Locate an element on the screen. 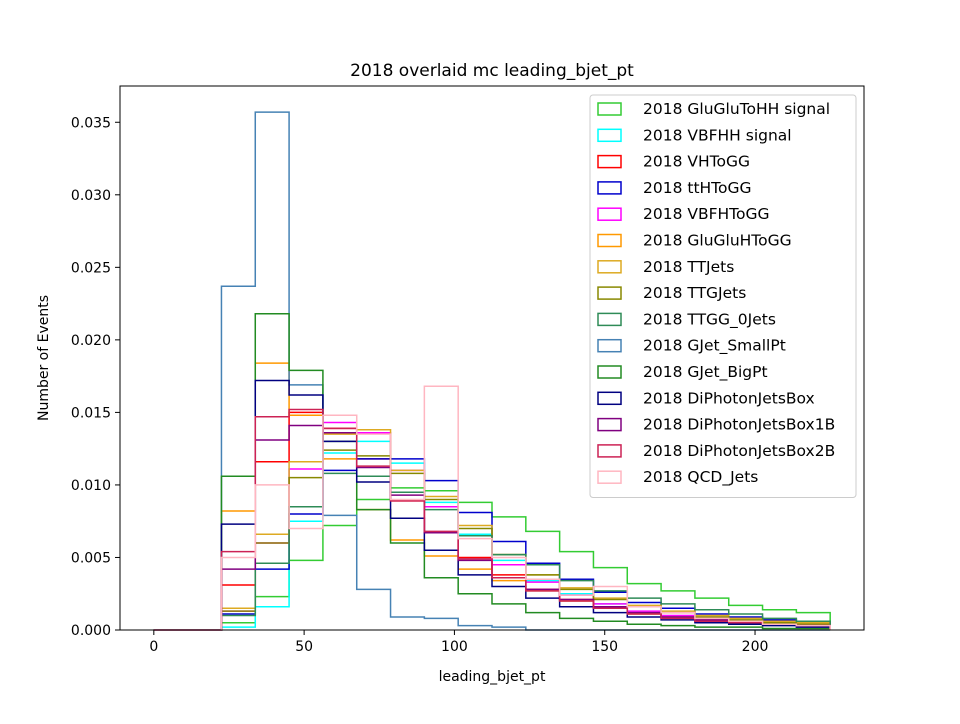 Image resolution: width=960 pixels, height=724 pixels. legend-swatch-2018-gjet-bigpt is located at coordinates (609, 372).